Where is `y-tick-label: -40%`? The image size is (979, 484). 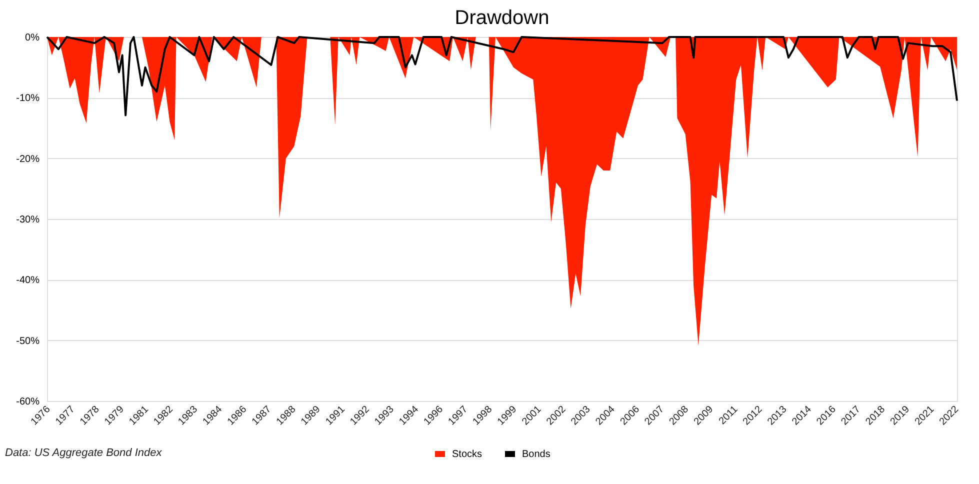 y-tick-label: -40% is located at coordinates (28, 280).